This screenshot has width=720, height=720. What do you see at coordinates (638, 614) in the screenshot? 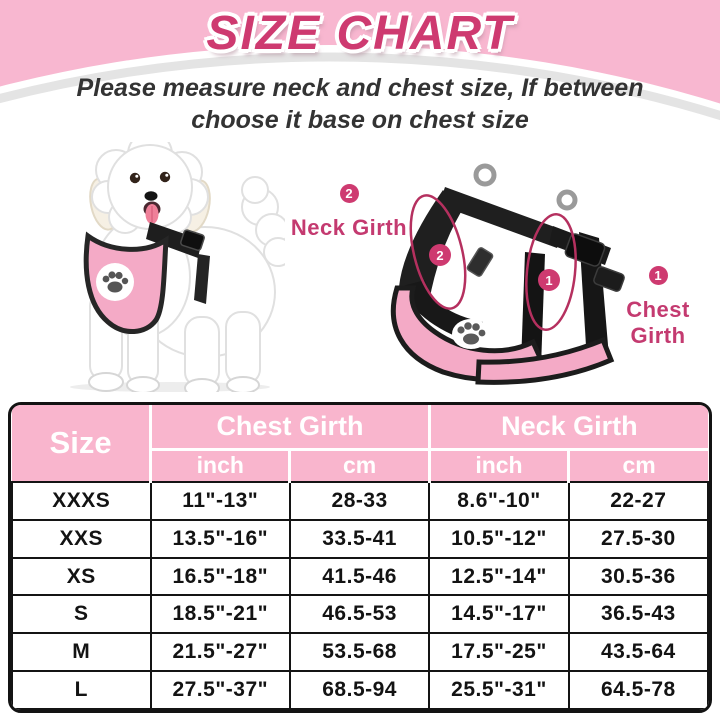
I see `cell-neck-cm: 36.5-43` at bounding box center [638, 614].